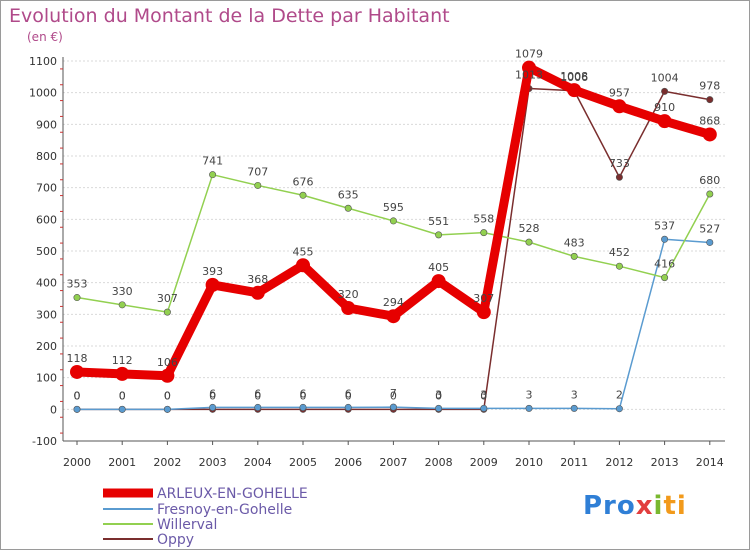 This screenshot has height=550, width=750. What do you see at coordinates (77, 462) in the screenshot?
I see `x-tick-label: 2000` at bounding box center [77, 462].